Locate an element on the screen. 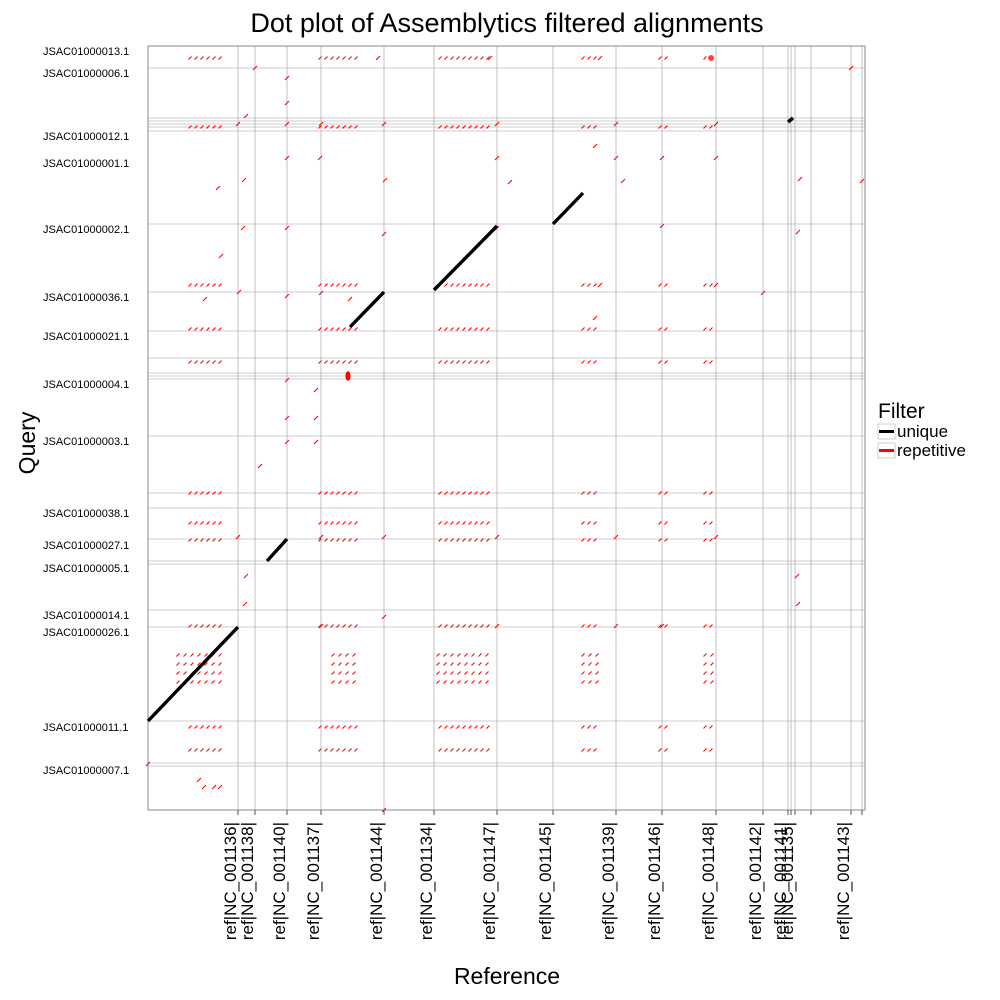 The width and height of the screenshot is (1000, 1000). x-tick-label: ref|NC_001139| is located at coordinates (608, 881).